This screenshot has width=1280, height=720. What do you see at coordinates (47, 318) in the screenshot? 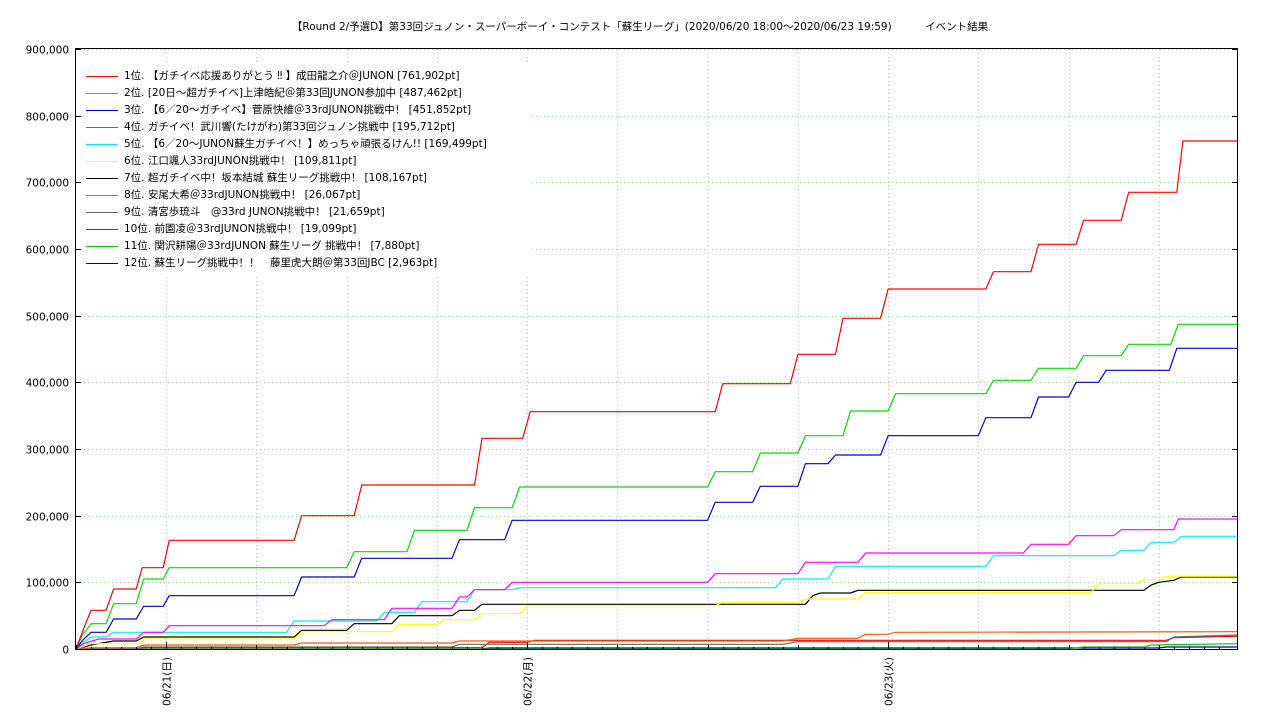
I see `y-tick-label: 500,000` at bounding box center [47, 318].